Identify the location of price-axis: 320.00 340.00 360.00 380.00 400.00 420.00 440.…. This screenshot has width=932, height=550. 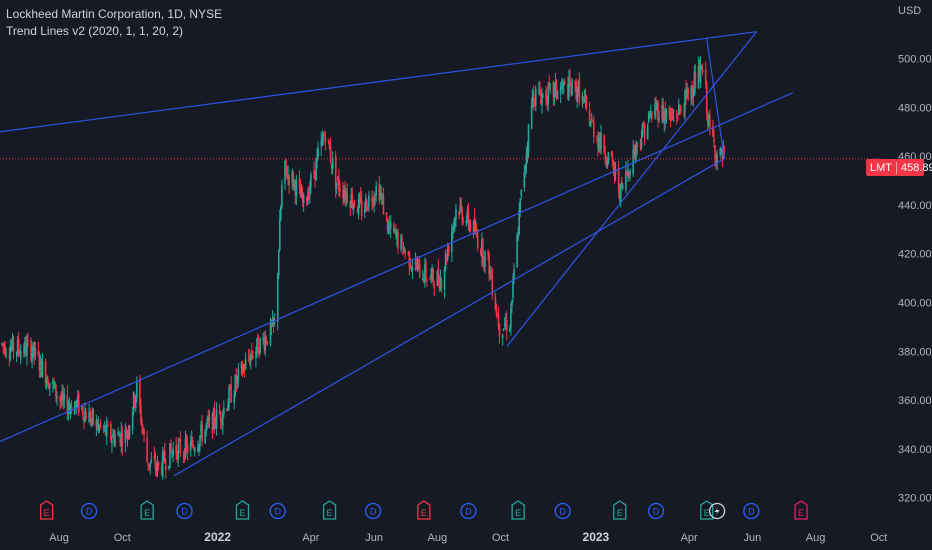
(915, 279).